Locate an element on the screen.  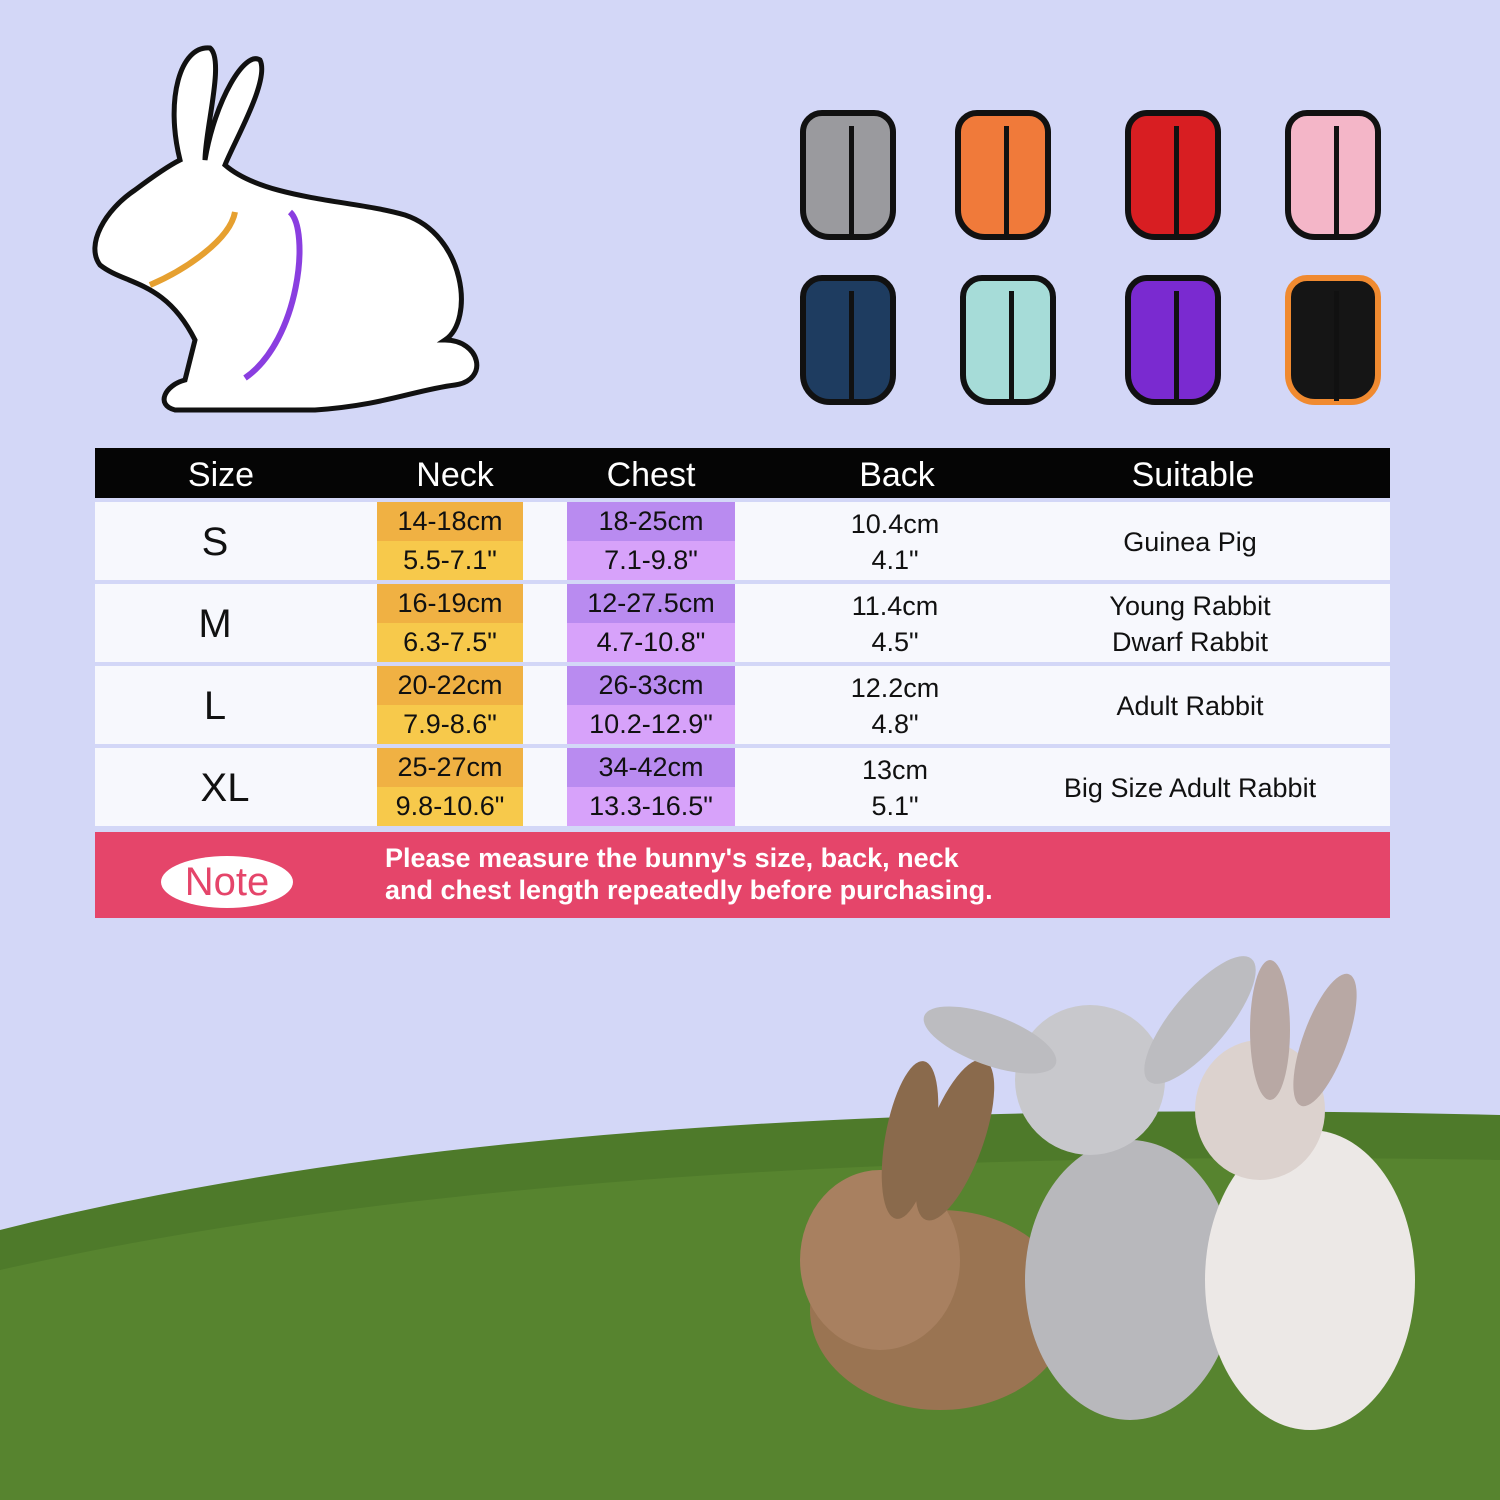
chest-in: 10.2-12.9" is located at coordinates (651, 724).